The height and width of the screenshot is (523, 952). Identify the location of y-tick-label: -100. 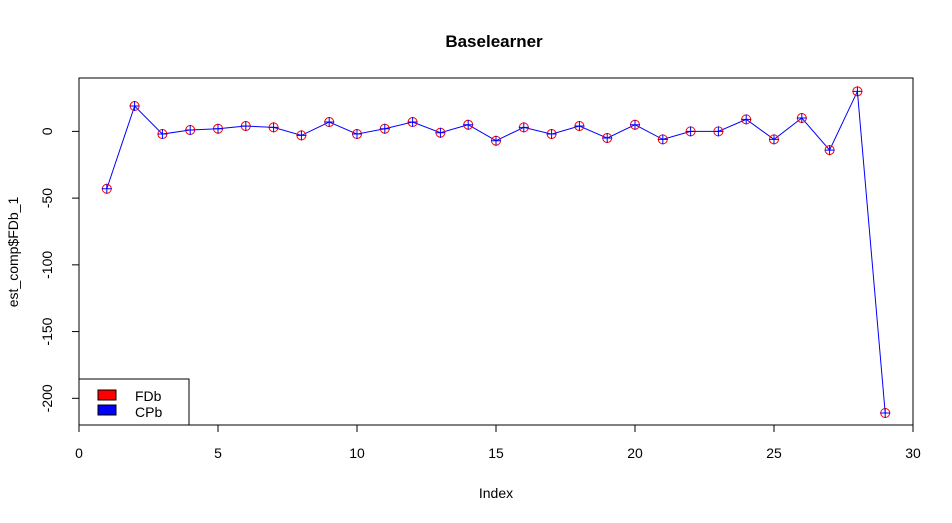
(47, 265).